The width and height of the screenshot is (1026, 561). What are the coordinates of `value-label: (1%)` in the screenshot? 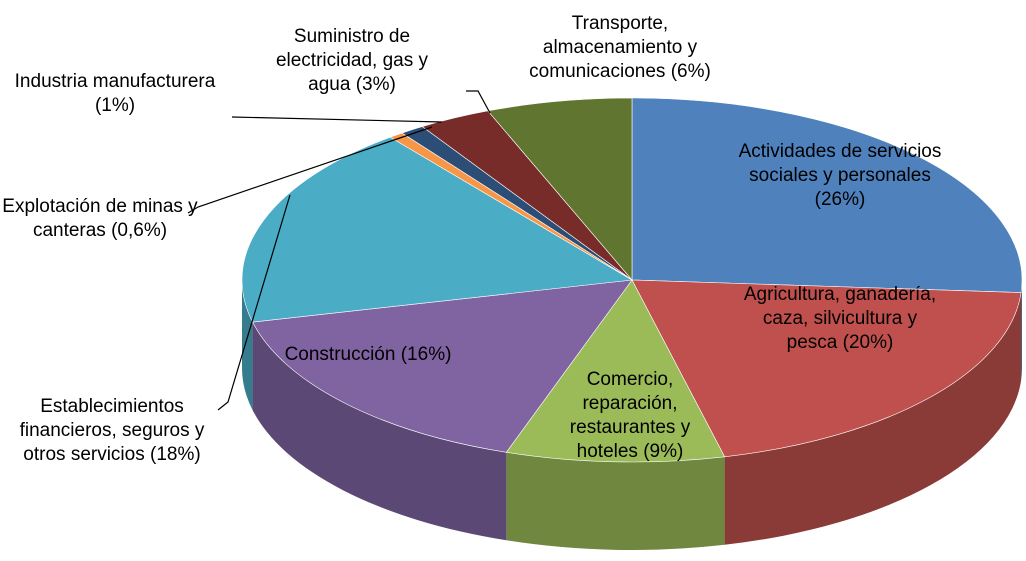 It's located at (115, 105).